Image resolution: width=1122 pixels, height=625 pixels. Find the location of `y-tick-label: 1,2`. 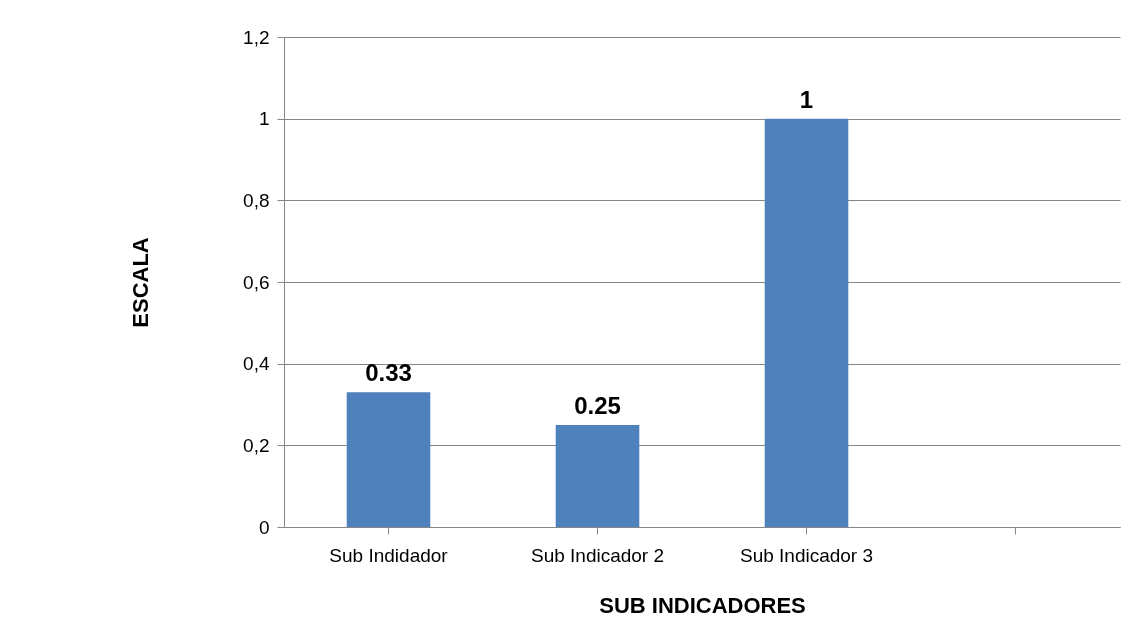

y-tick-label: 1,2 is located at coordinates (256, 37).